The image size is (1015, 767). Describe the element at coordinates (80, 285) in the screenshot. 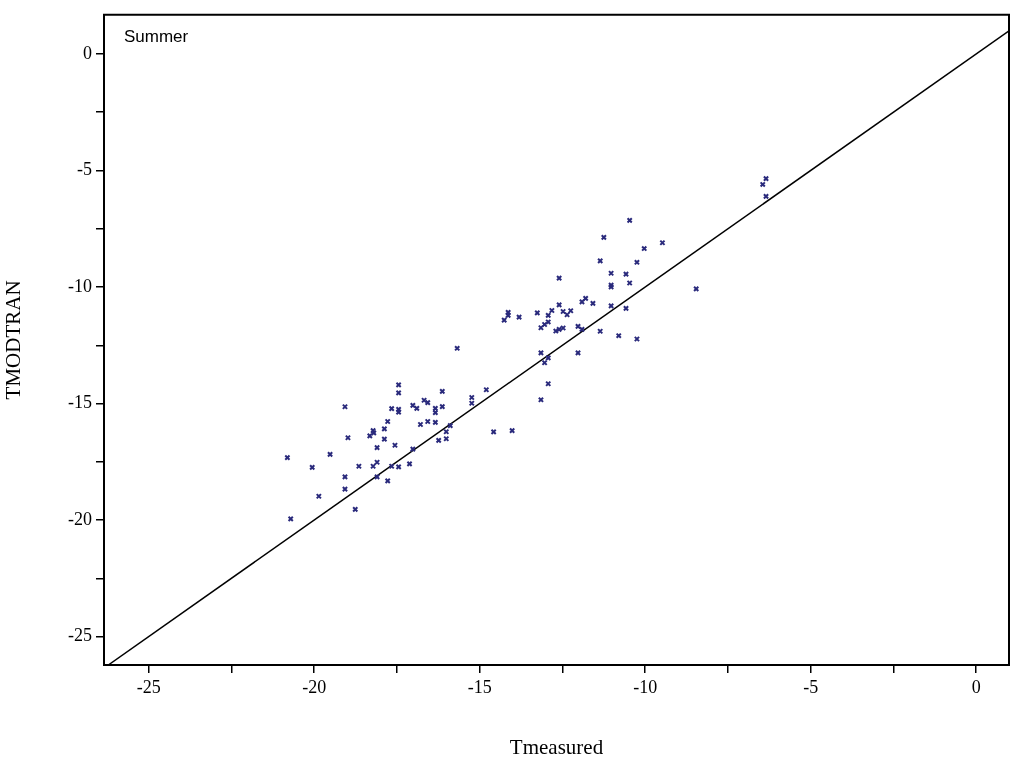

I see `y-tick-label: -10` at that location.